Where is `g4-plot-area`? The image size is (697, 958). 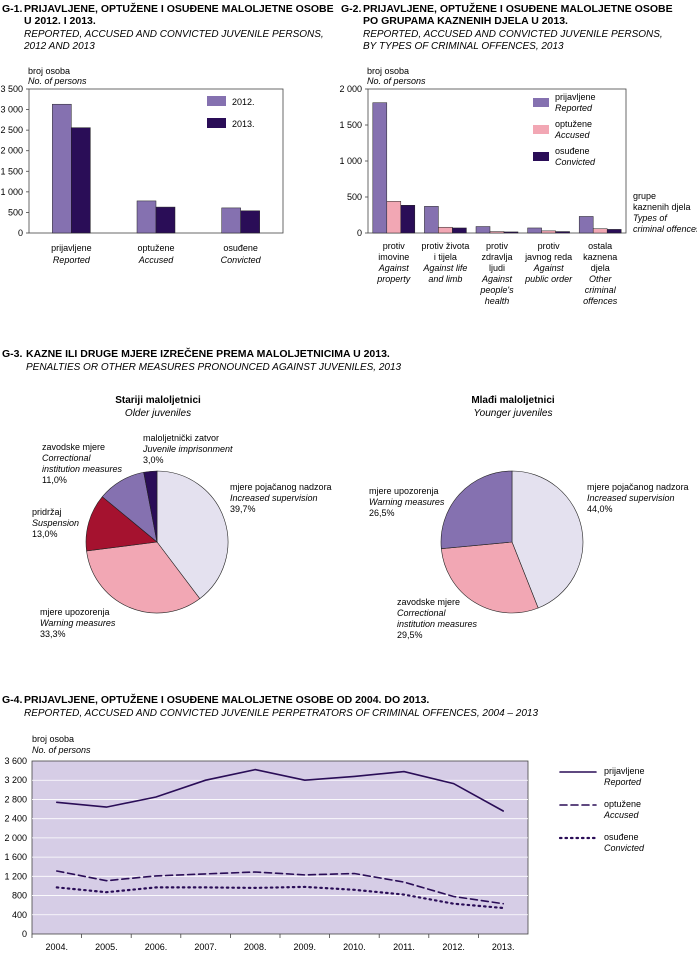 g4-plot-area is located at coordinates (280, 847).